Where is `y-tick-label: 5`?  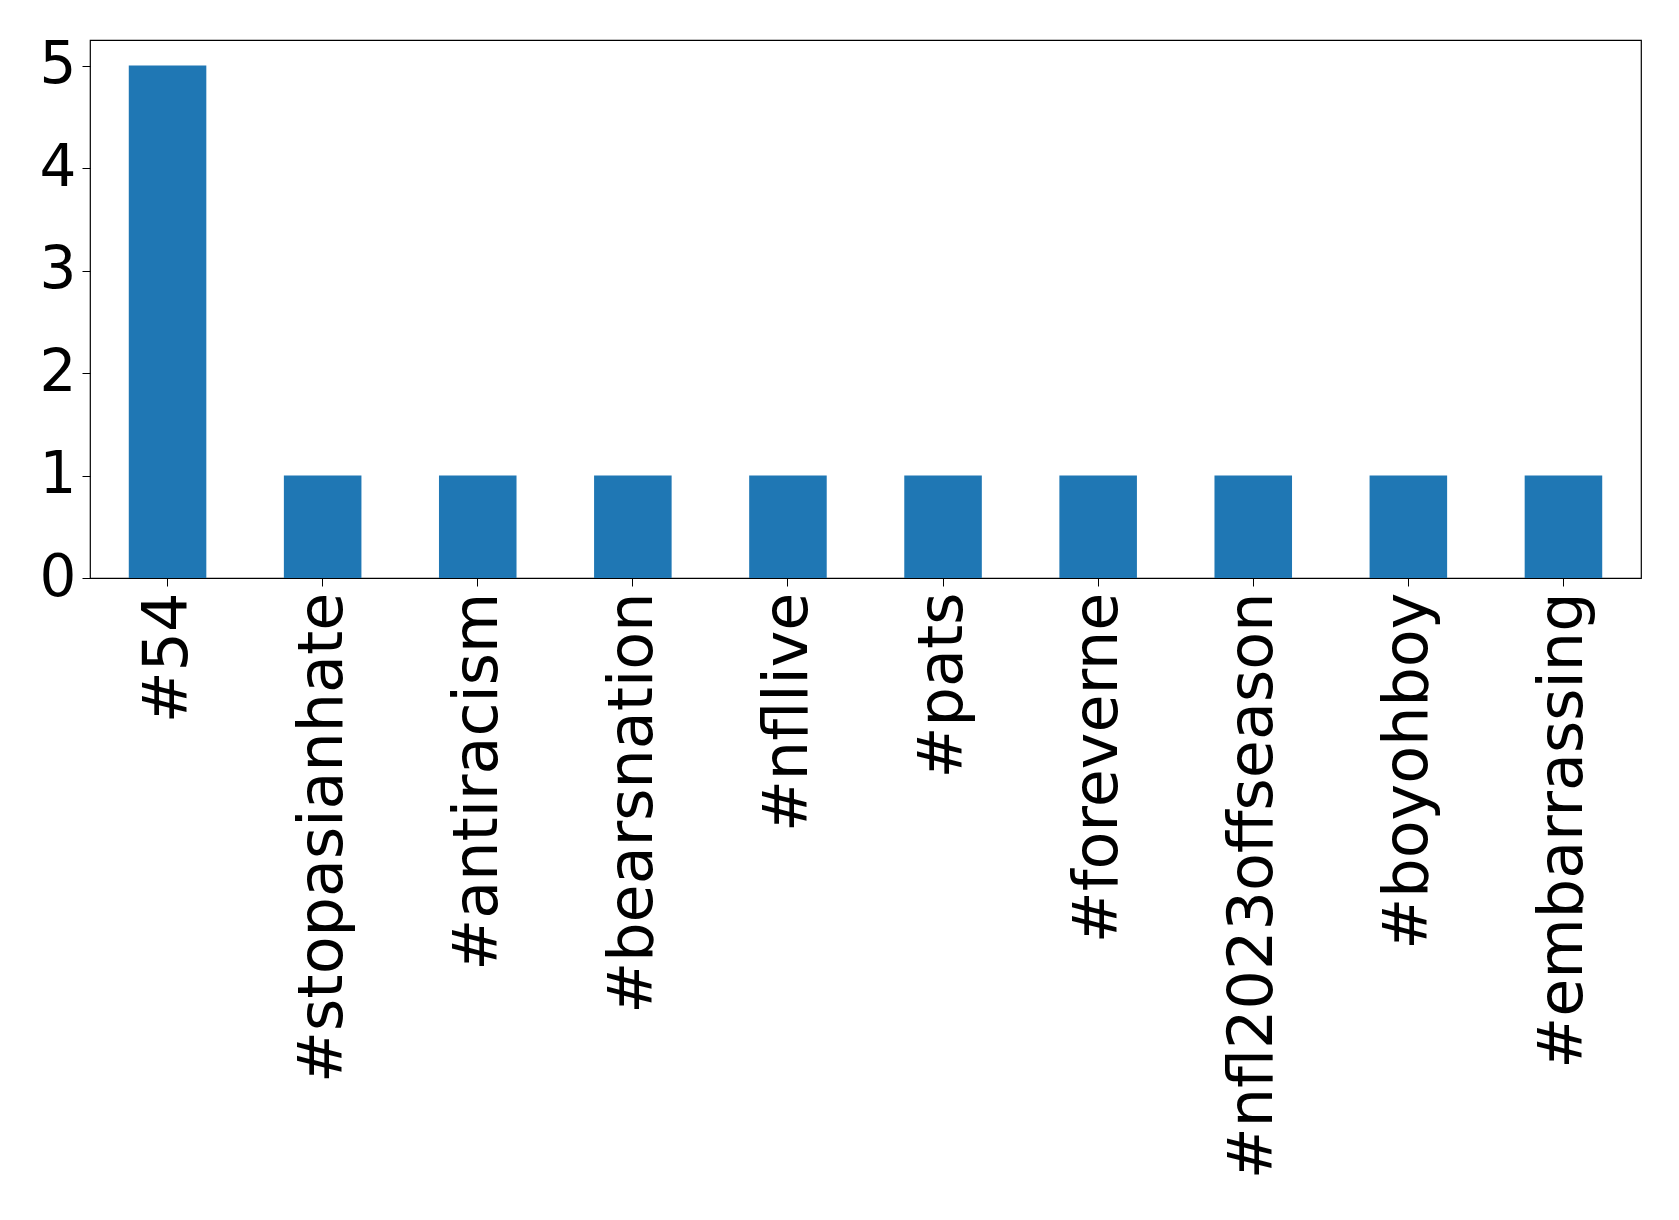
y-tick-label: 5 is located at coordinates (58, 63).